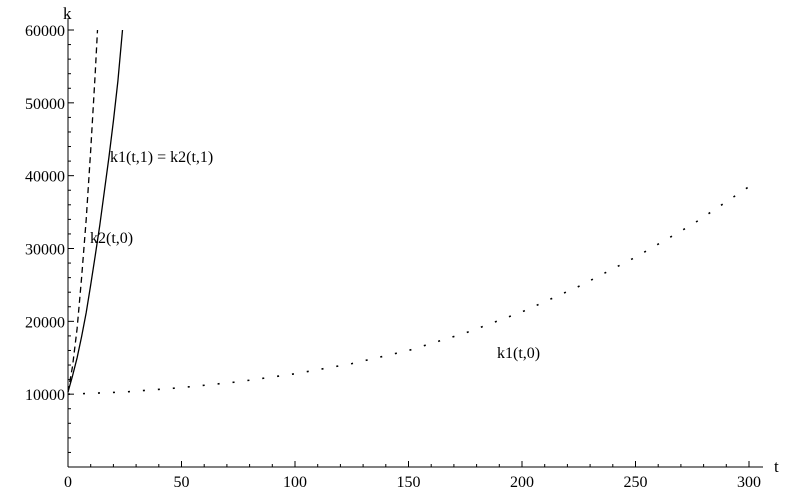  What do you see at coordinates (295, 482) in the screenshot?
I see `x-tick-label: 100` at bounding box center [295, 482].